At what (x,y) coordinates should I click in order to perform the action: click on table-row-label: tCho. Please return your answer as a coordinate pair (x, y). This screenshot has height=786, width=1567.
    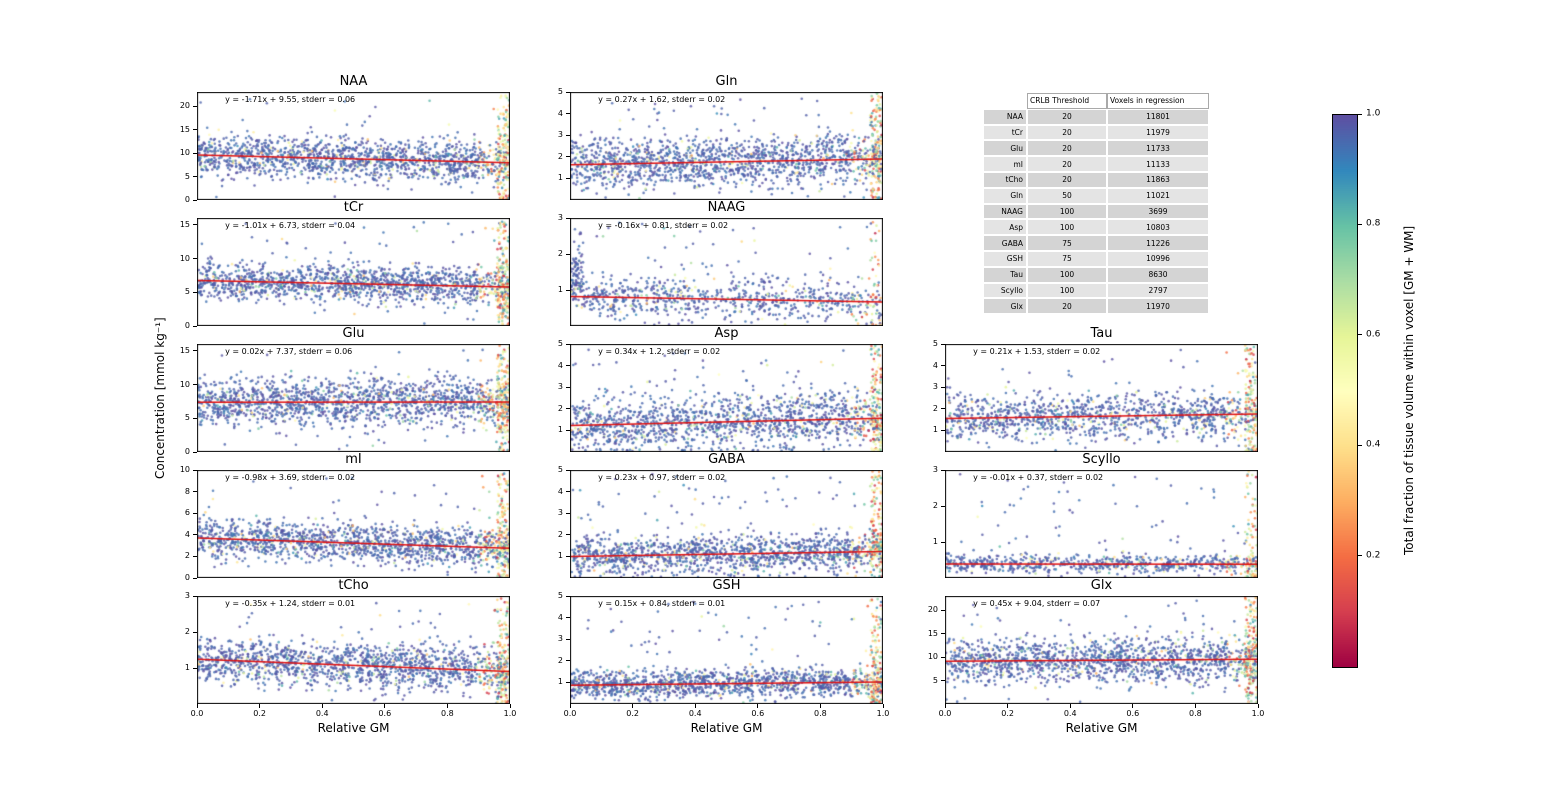
    Looking at the image, I should click on (1005, 179).